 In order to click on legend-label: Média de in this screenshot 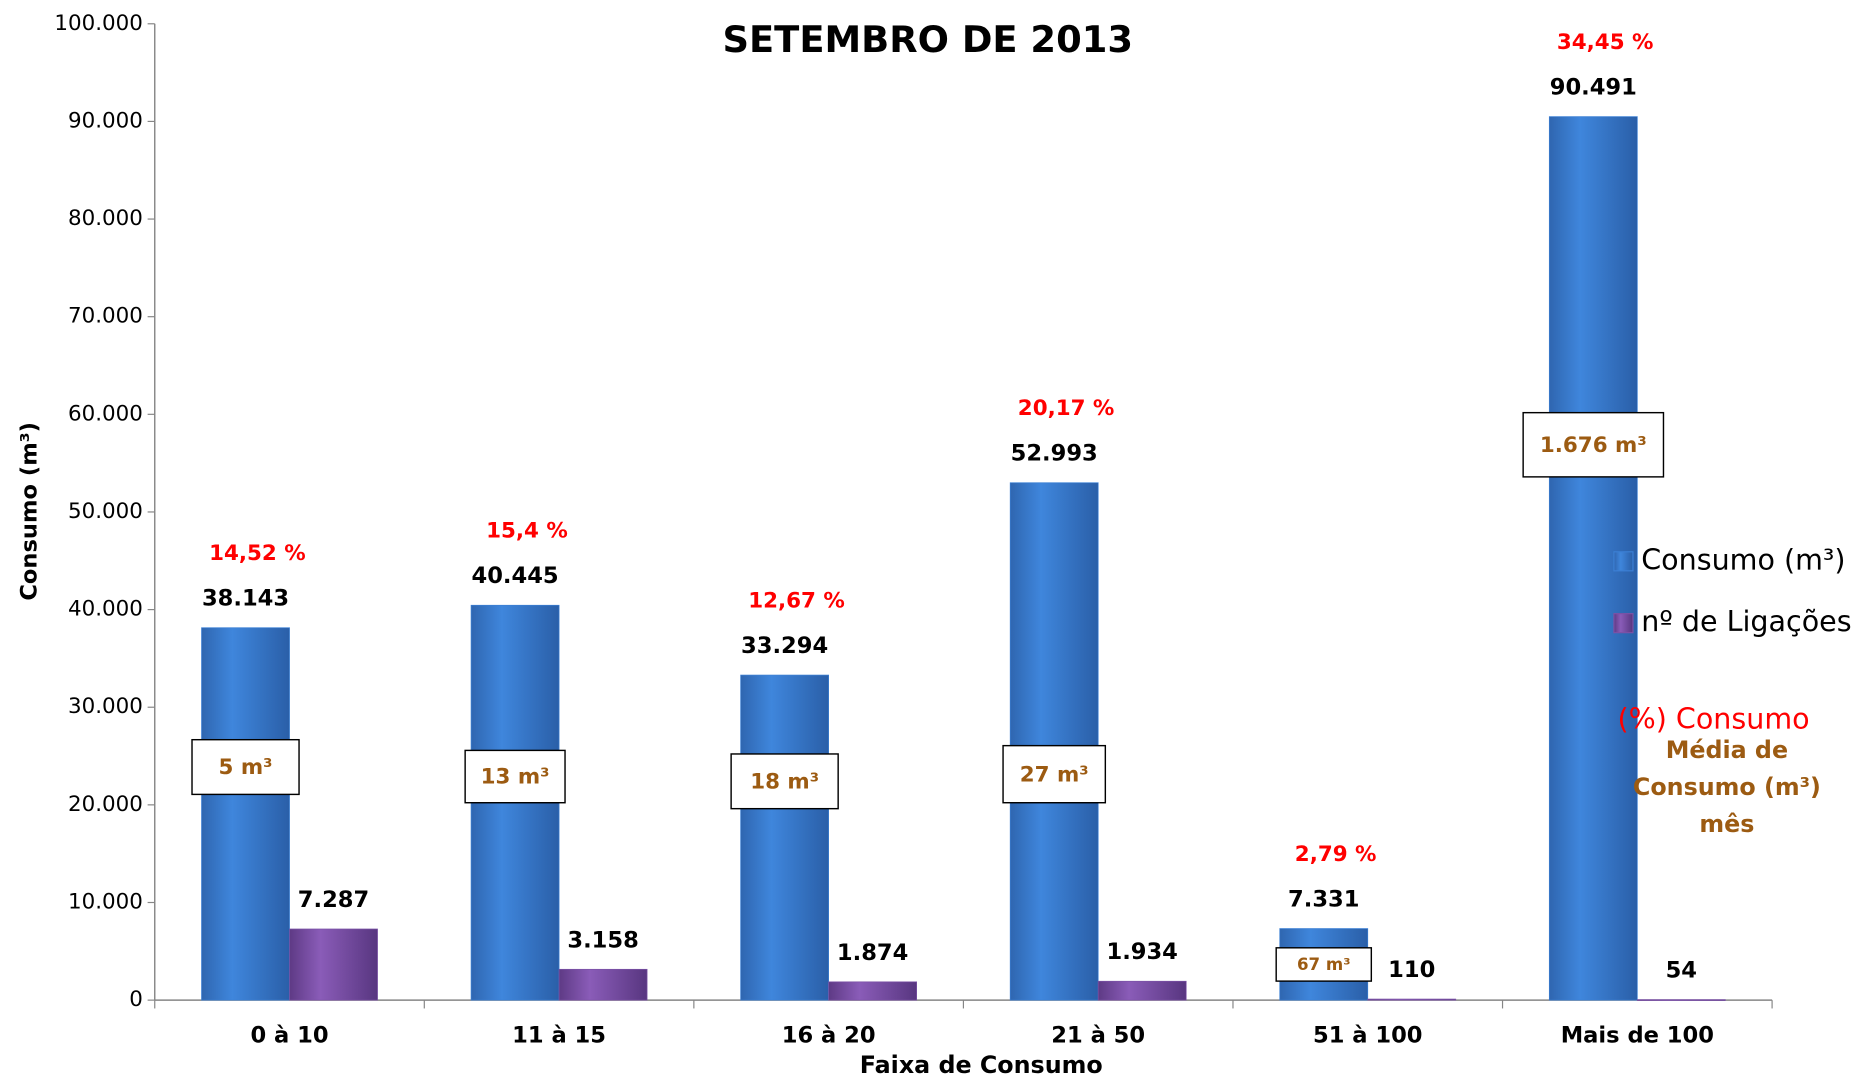, I will do `click(1727, 750)`.